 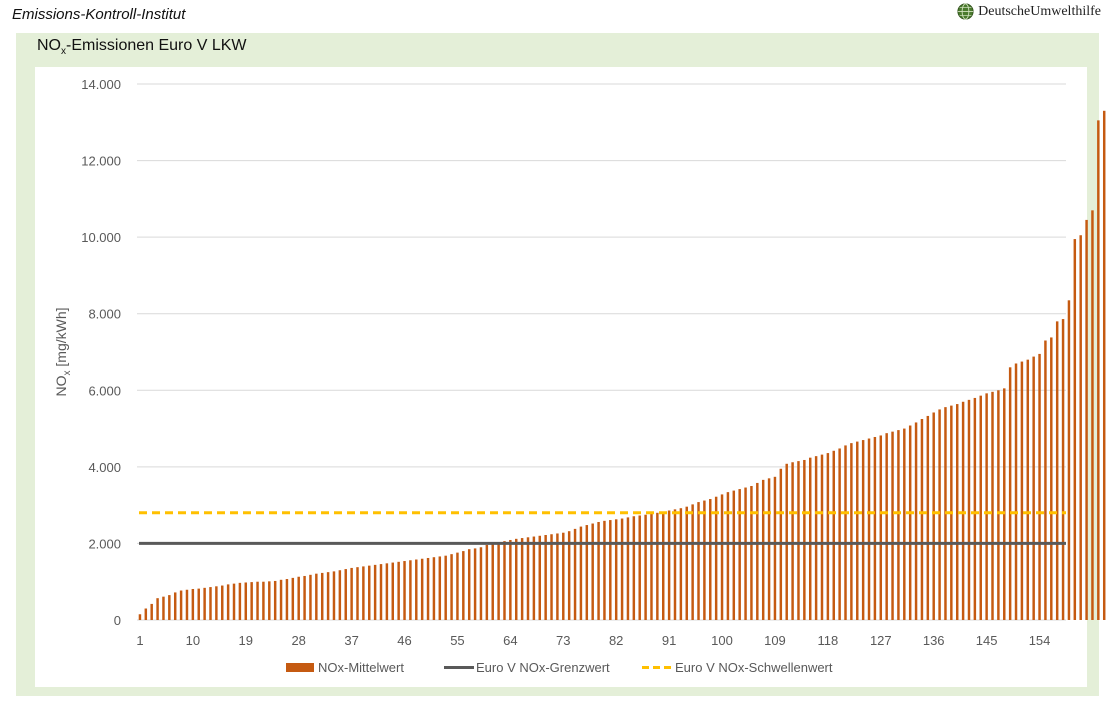 What do you see at coordinates (965, 11) in the screenshot?
I see `globe-icon` at bounding box center [965, 11].